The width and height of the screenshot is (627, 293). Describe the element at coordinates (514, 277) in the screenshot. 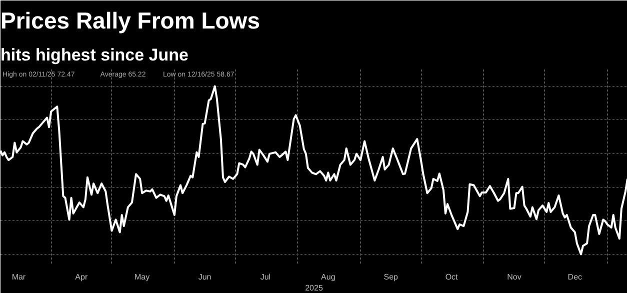

I see `x-tick-label: Nov` at that location.